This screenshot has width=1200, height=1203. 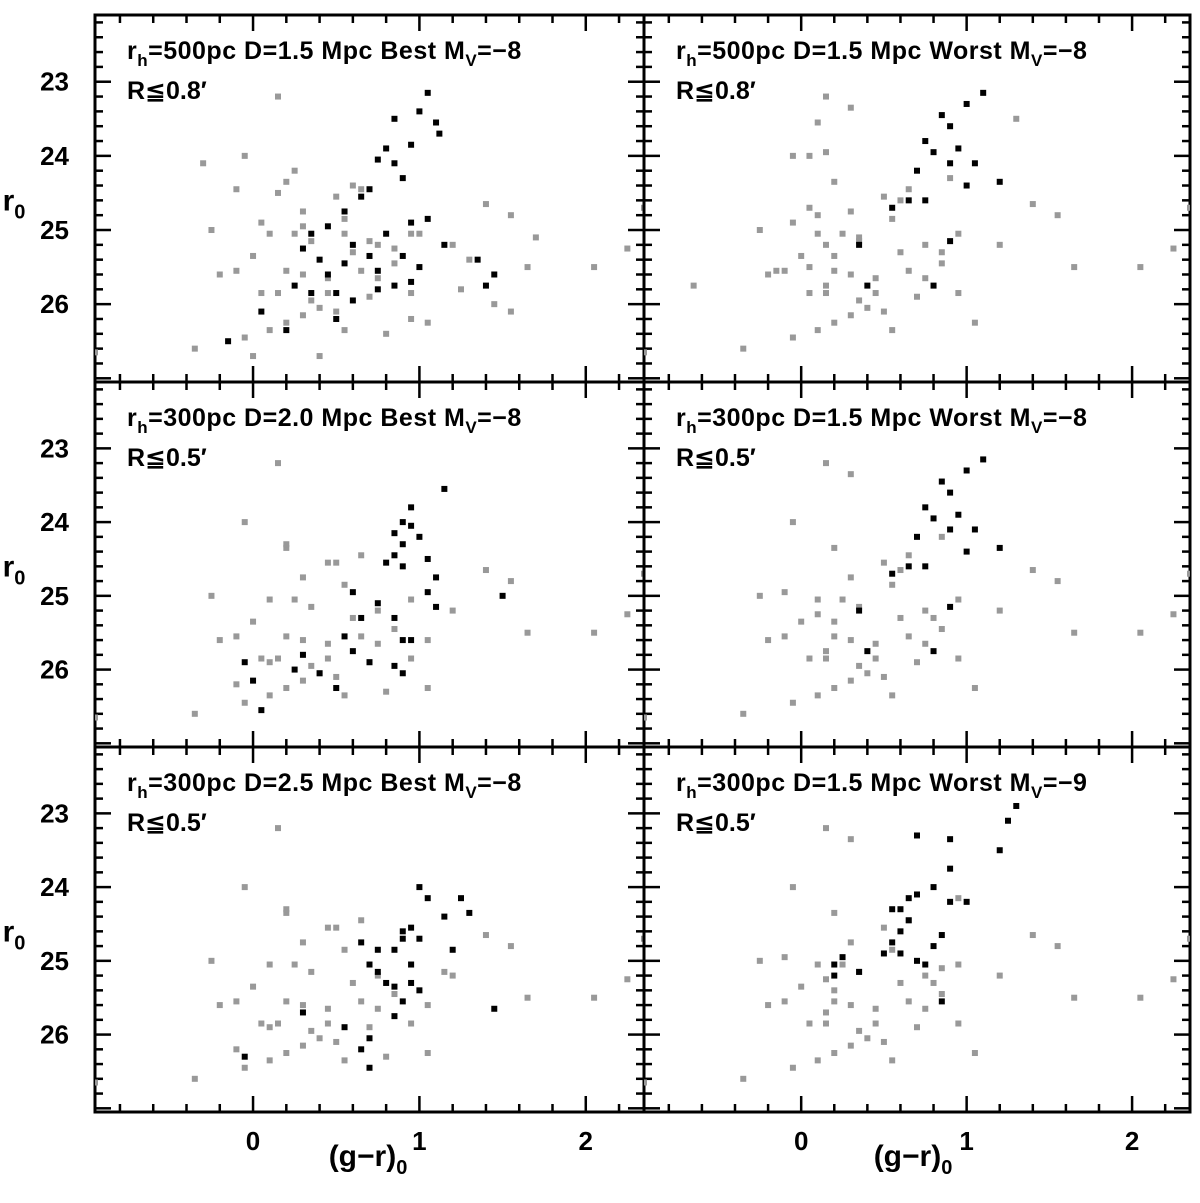 I want to click on y-tick-label: 24, so click(x=54, y=887).